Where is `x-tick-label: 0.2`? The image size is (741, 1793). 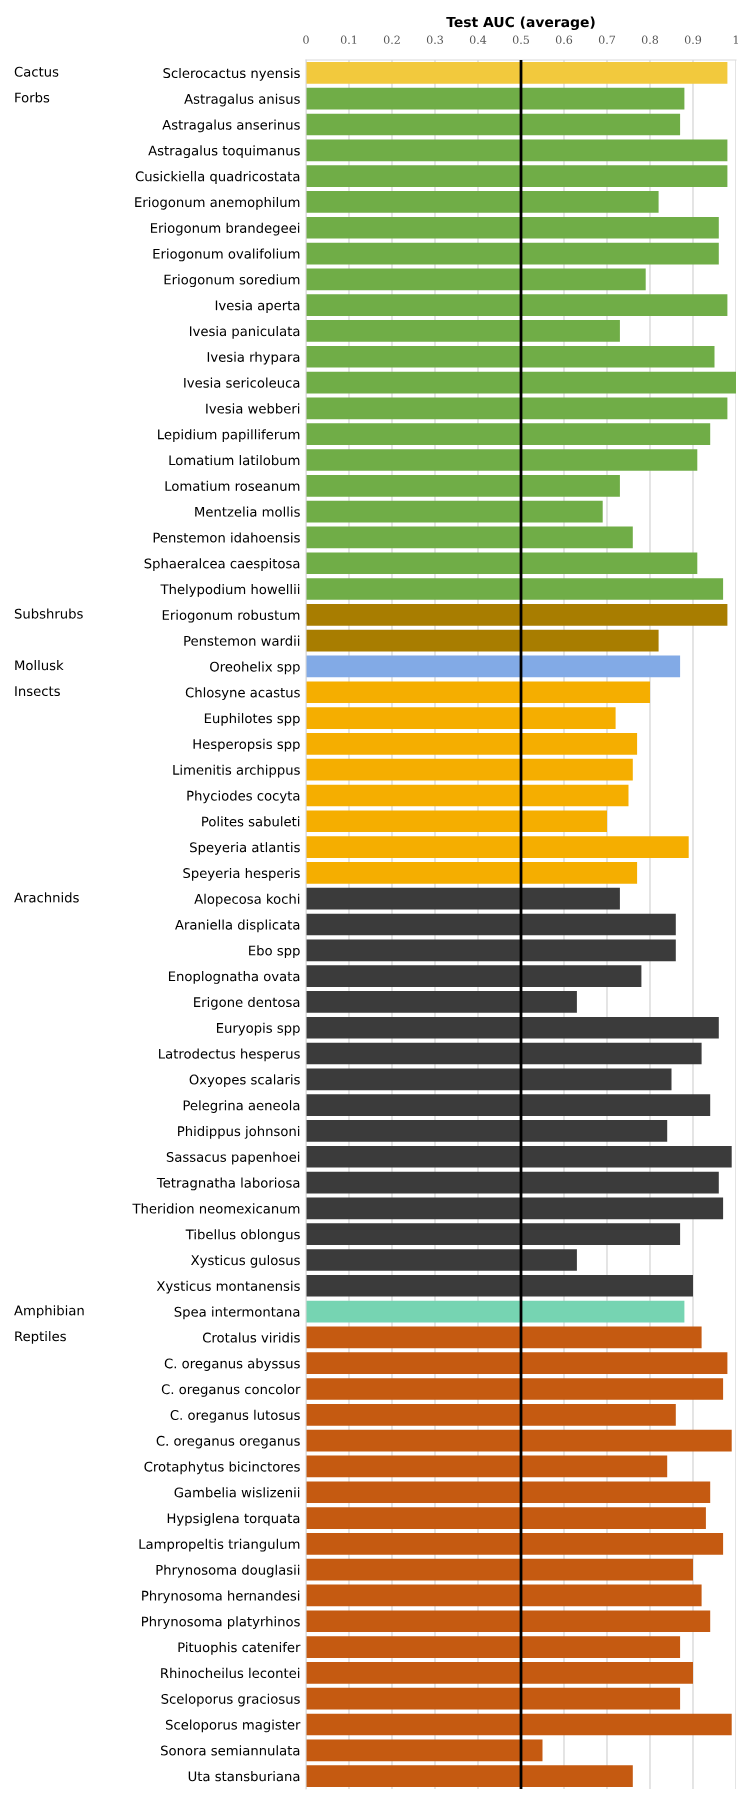
x-tick-label: 0.2 is located at coordinates (391, 39).